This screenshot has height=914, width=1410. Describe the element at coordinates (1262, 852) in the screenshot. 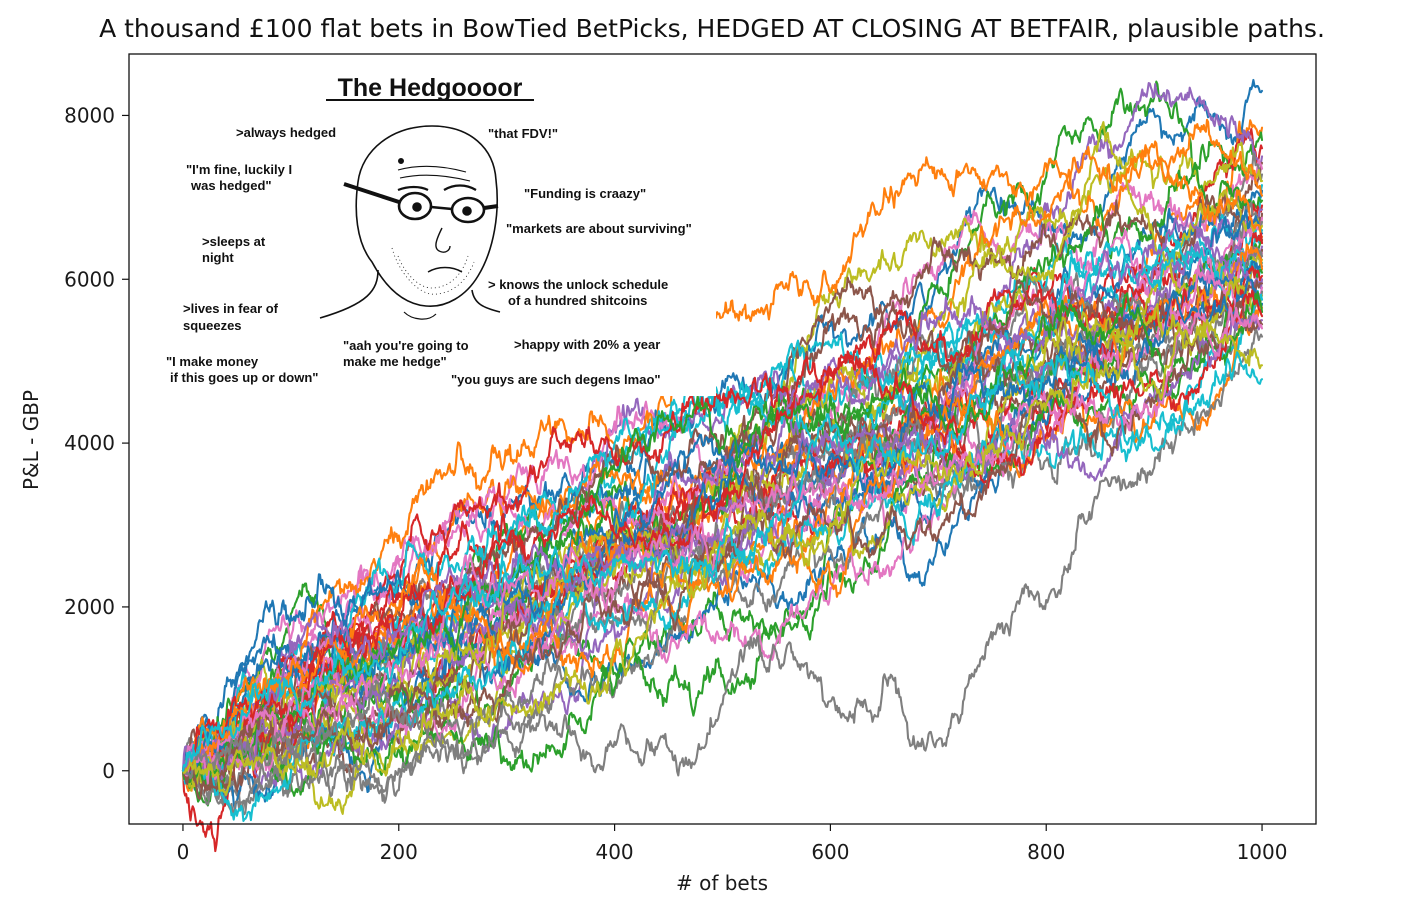

I see `x-tick-label: 1000` at that location.